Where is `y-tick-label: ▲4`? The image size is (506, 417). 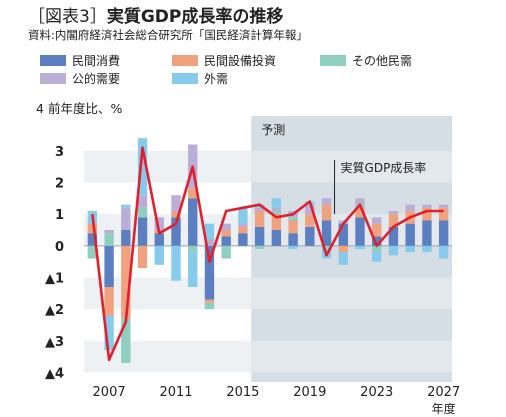
y-tick-label: ▲4 is located at coordinates (54, 374).